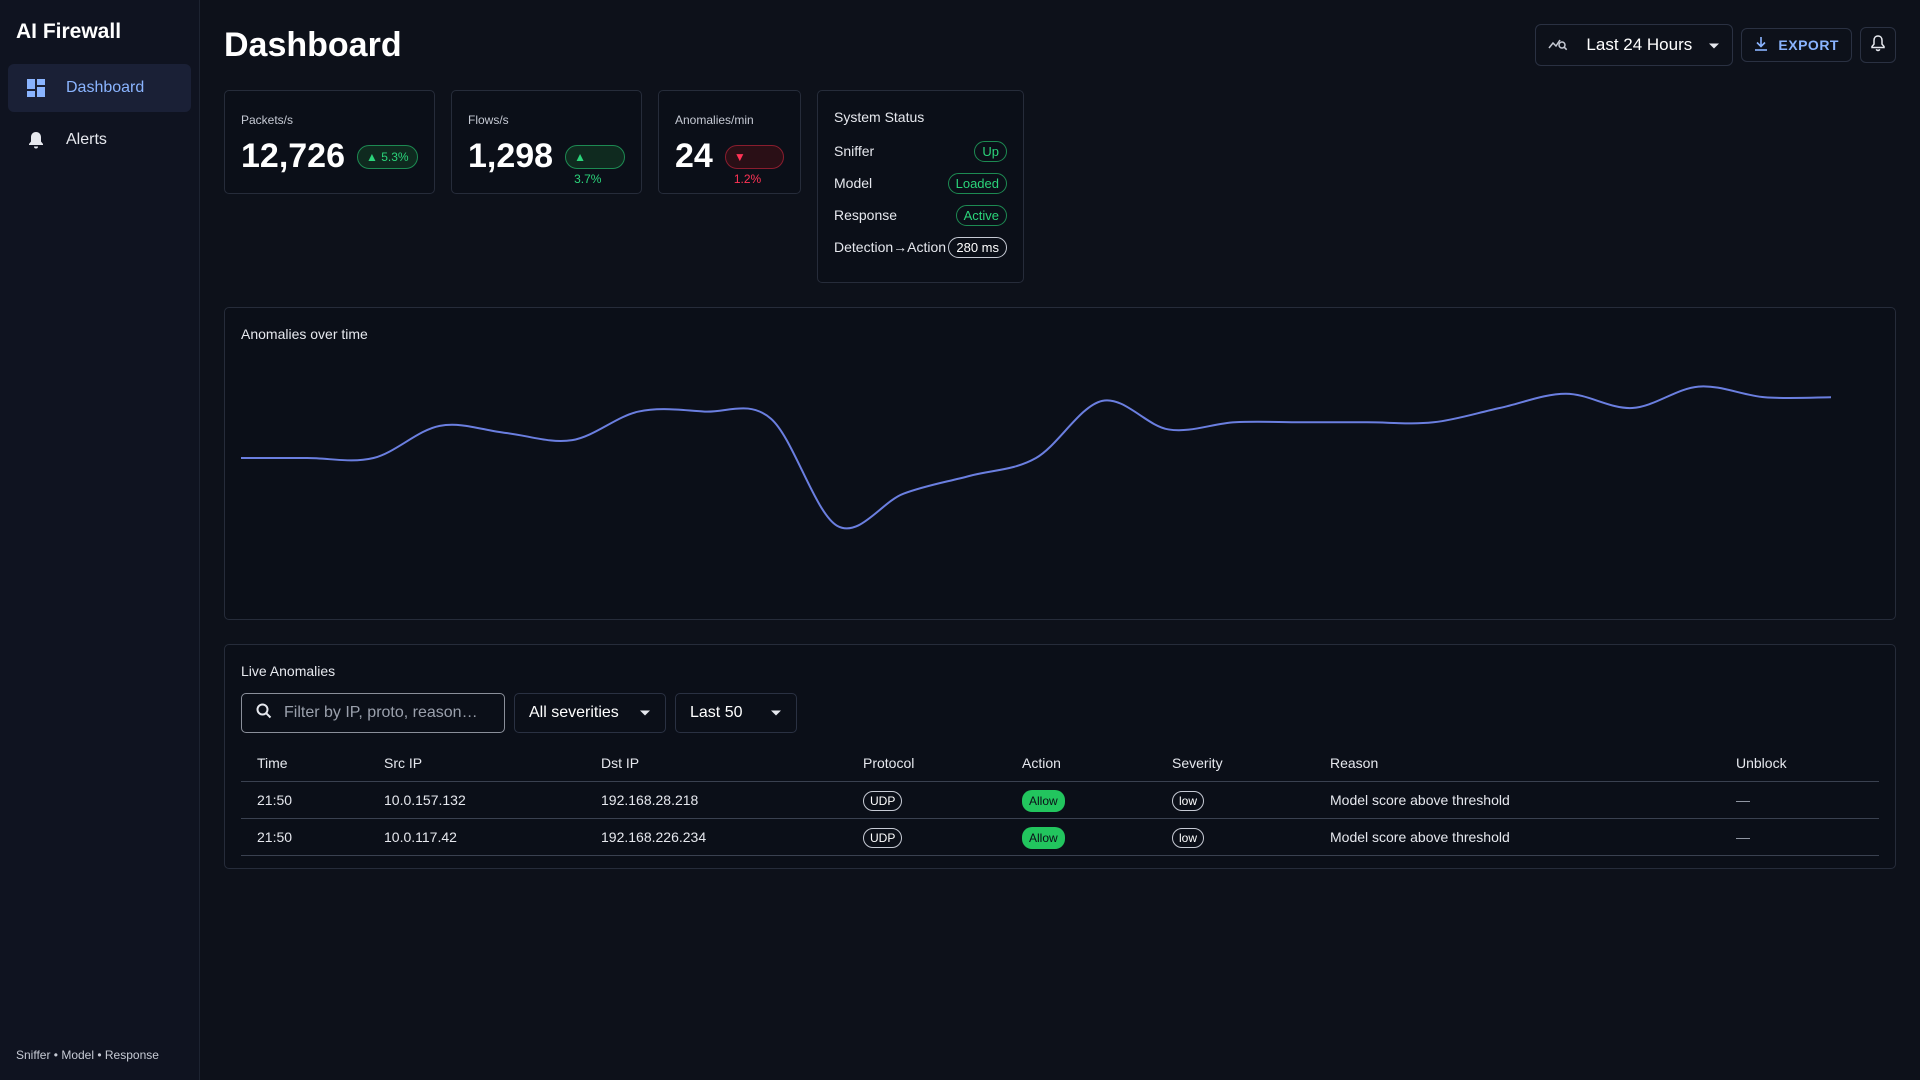  I want to click on count-select: Last 50, so click(736, 713).